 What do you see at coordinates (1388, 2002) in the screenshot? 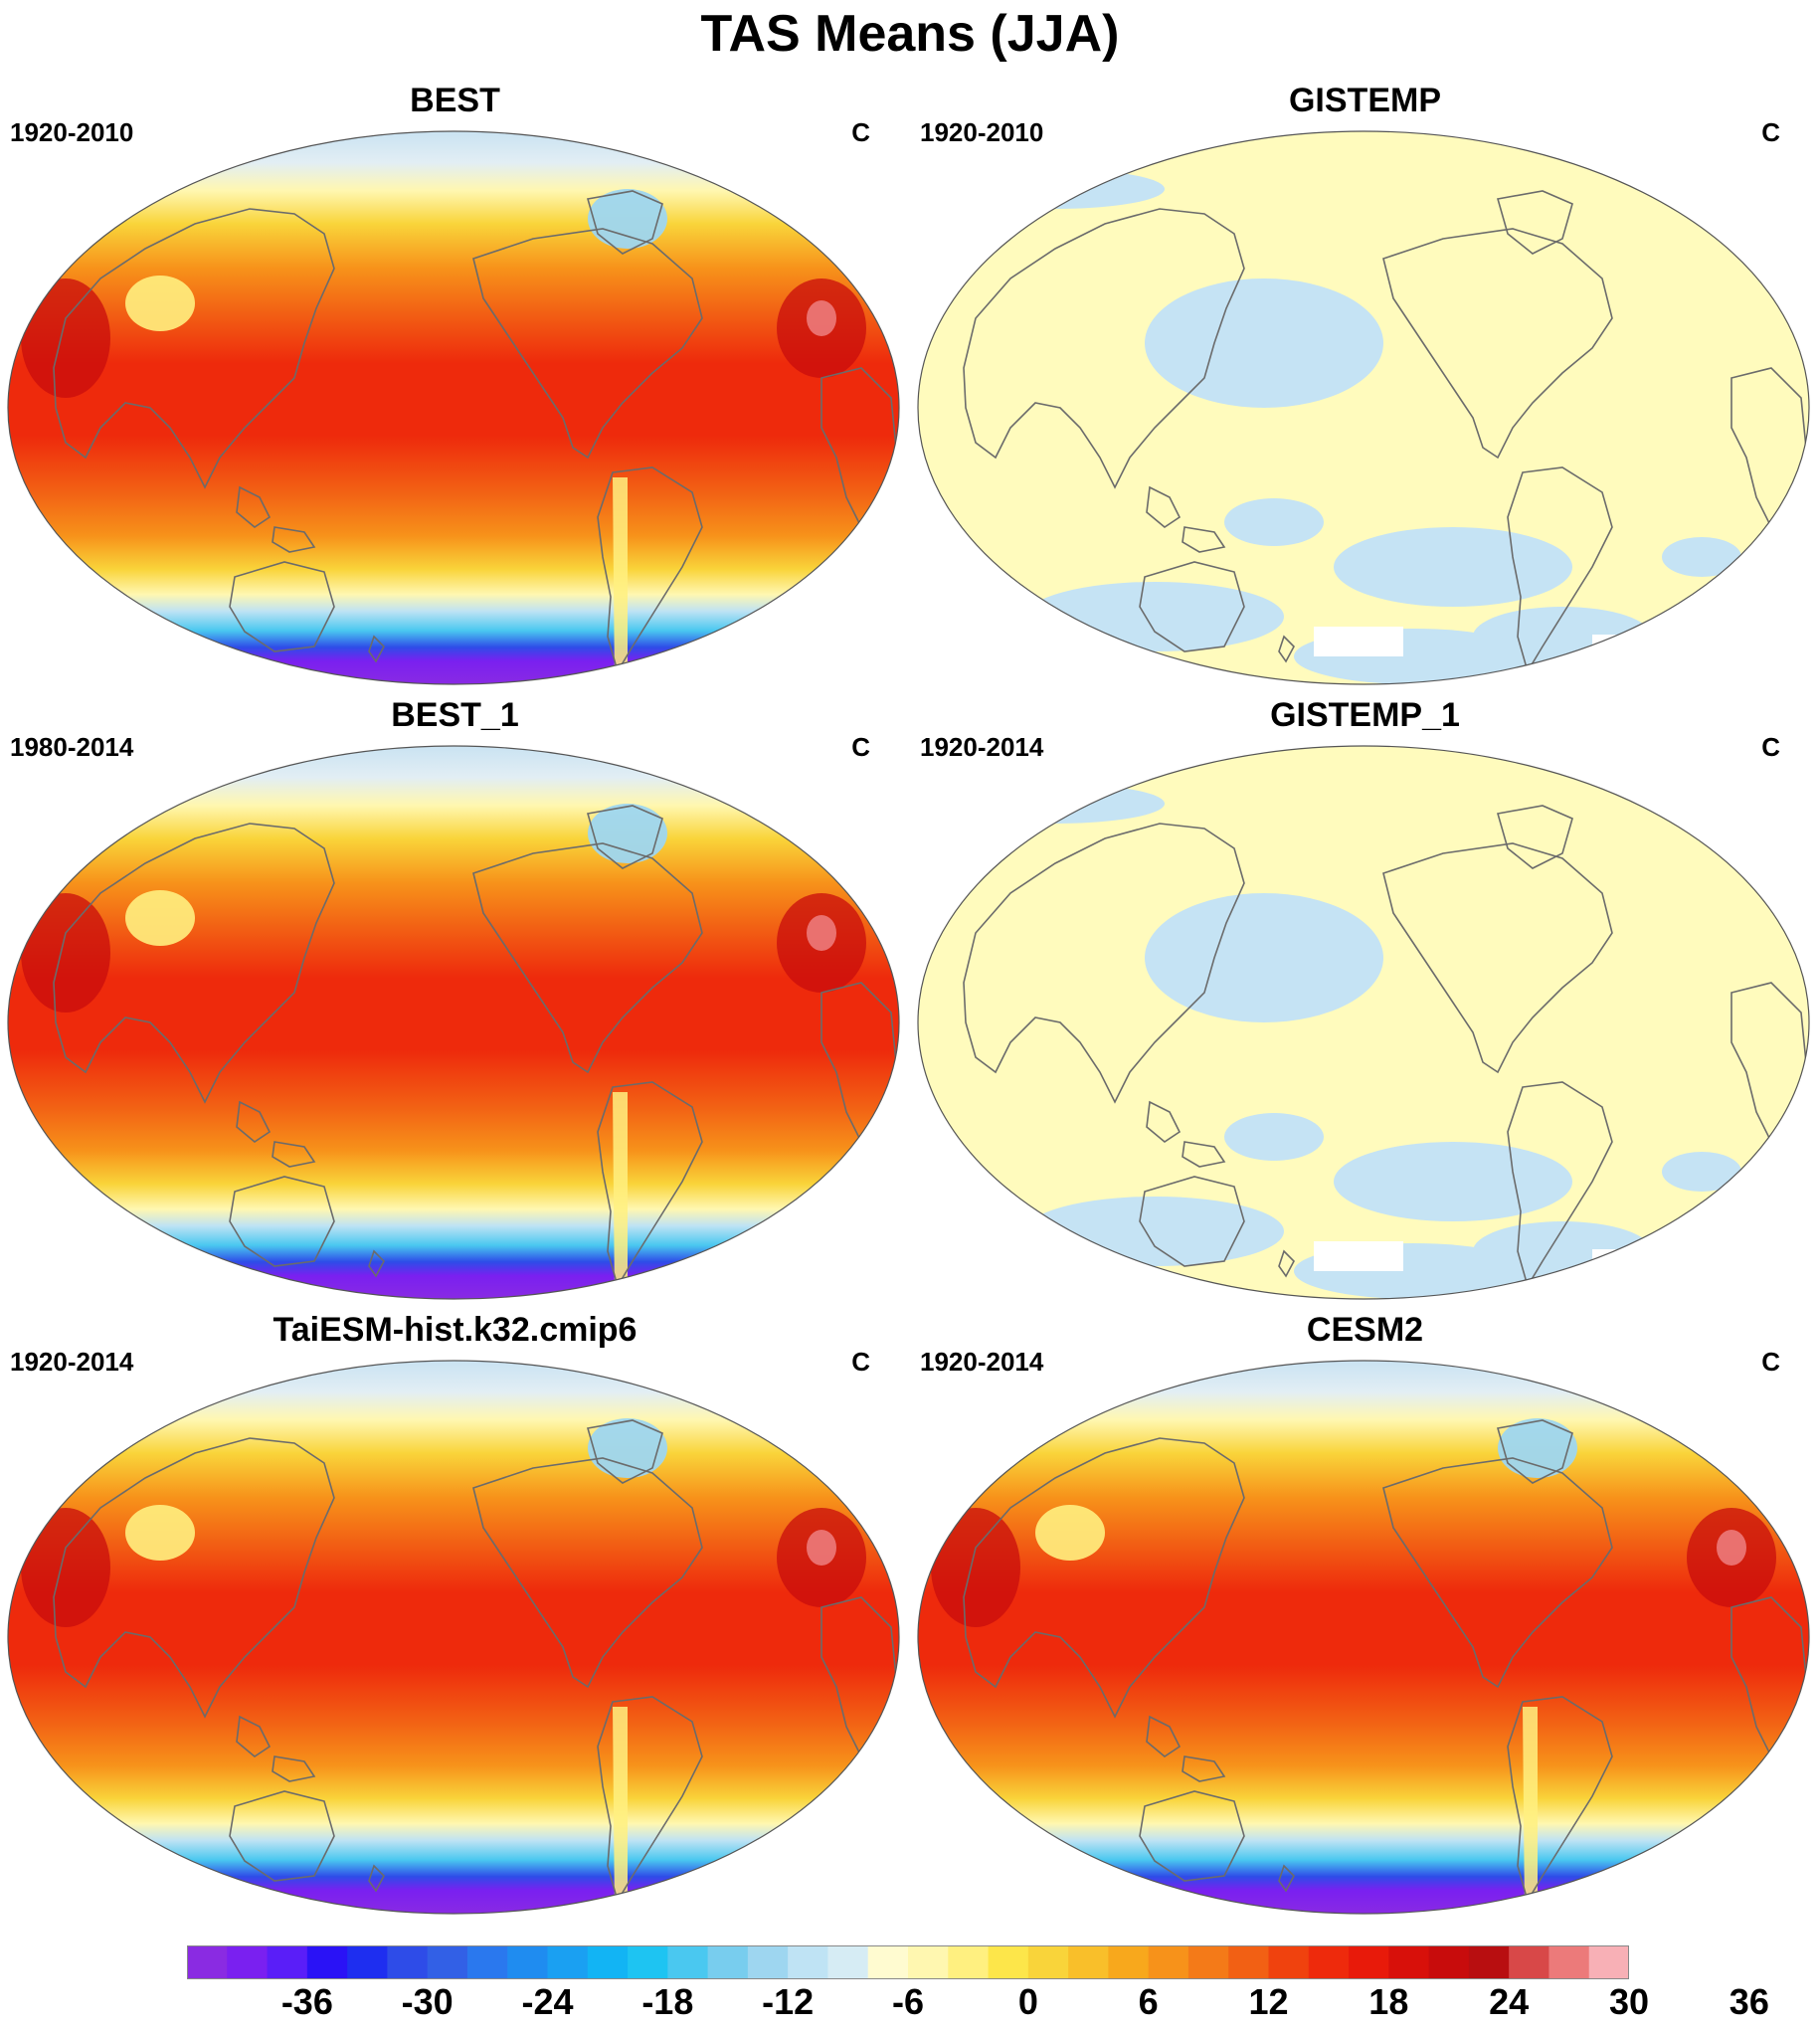
I see `colorbar-tick-label: 18` at bounding box center [1388, 2002].